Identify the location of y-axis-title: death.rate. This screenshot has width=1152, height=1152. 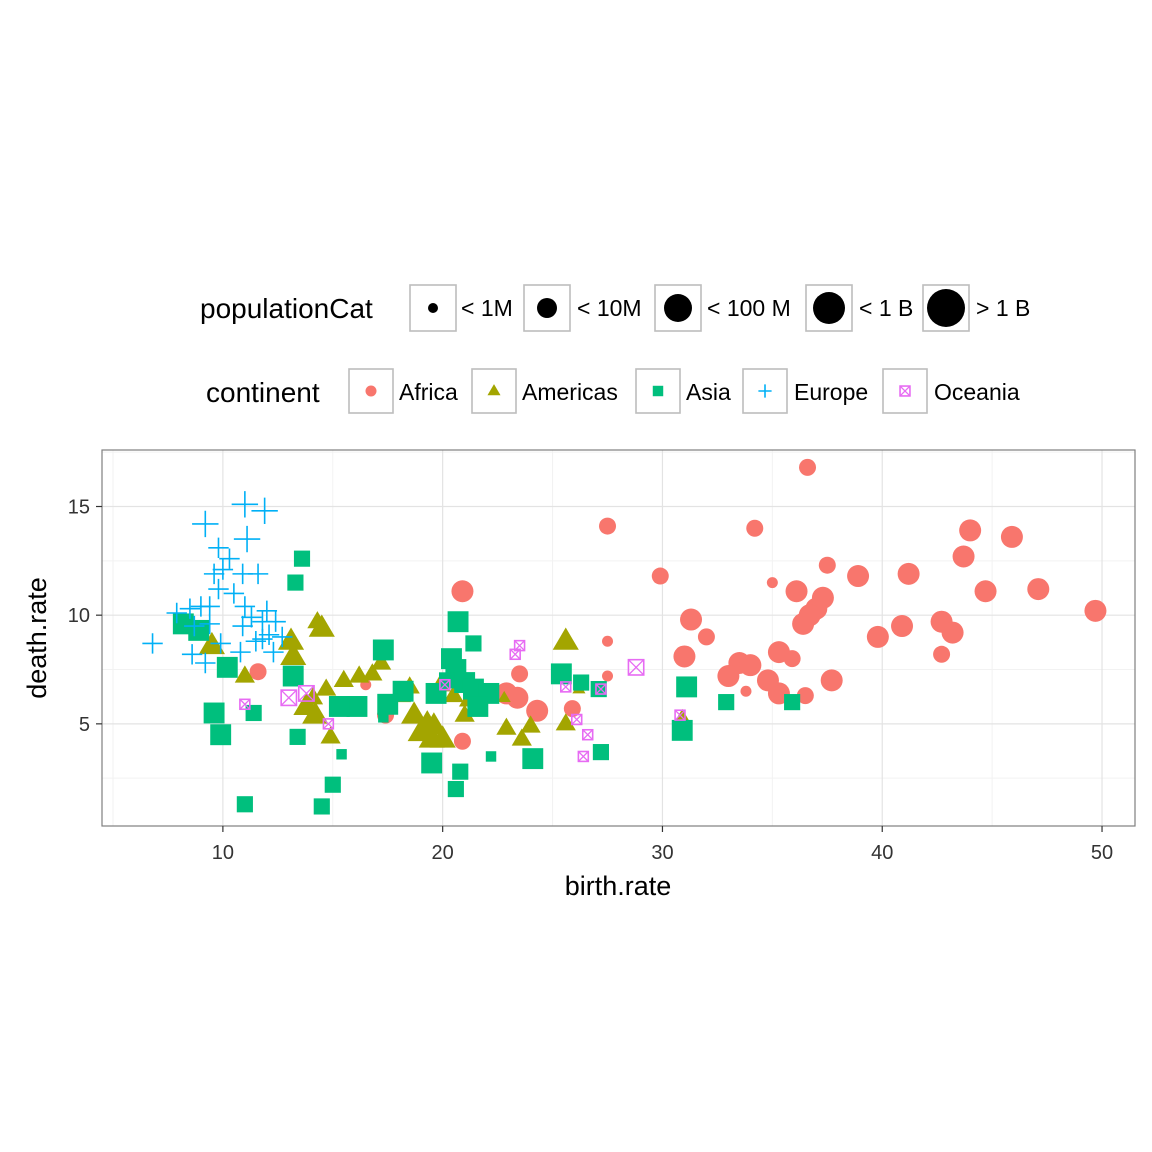
(37, 638).